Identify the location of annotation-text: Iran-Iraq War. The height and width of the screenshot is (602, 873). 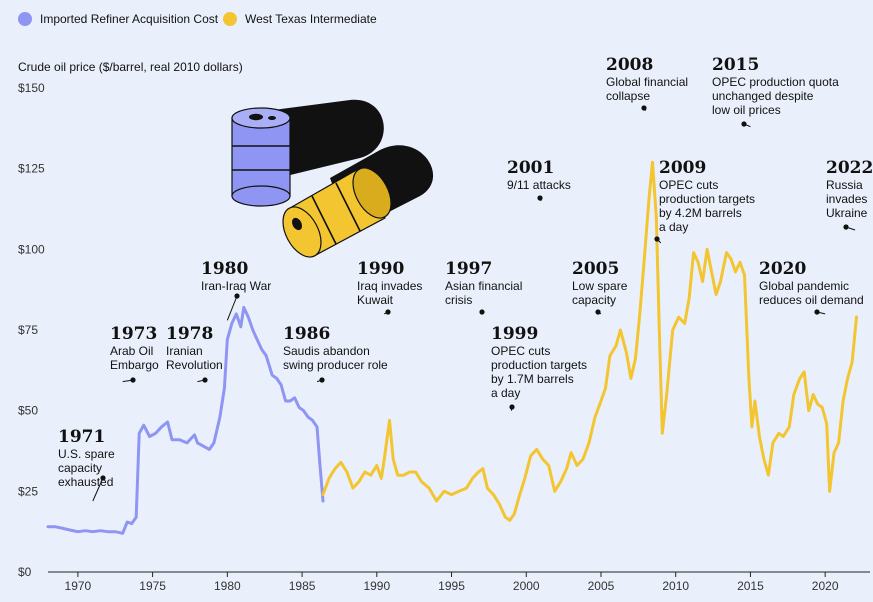
(236, 286).